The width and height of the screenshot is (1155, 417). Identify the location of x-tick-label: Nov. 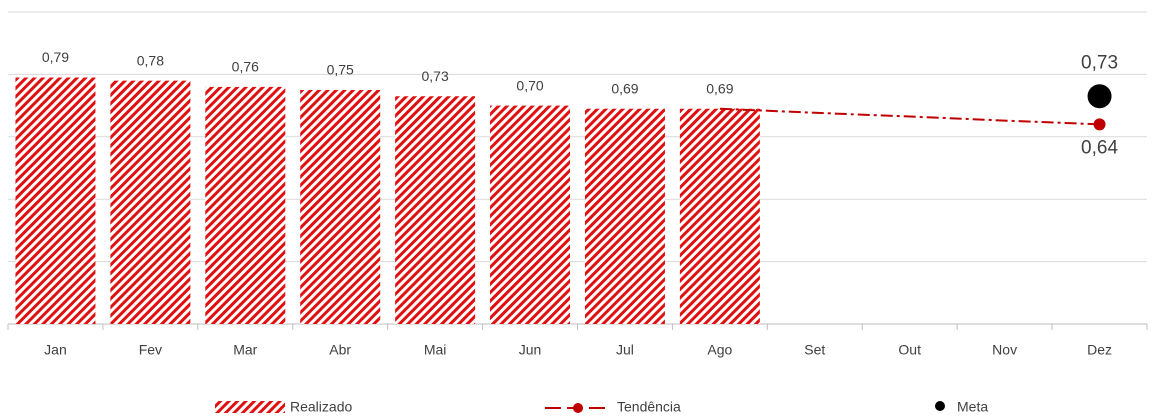
(1004, 350).